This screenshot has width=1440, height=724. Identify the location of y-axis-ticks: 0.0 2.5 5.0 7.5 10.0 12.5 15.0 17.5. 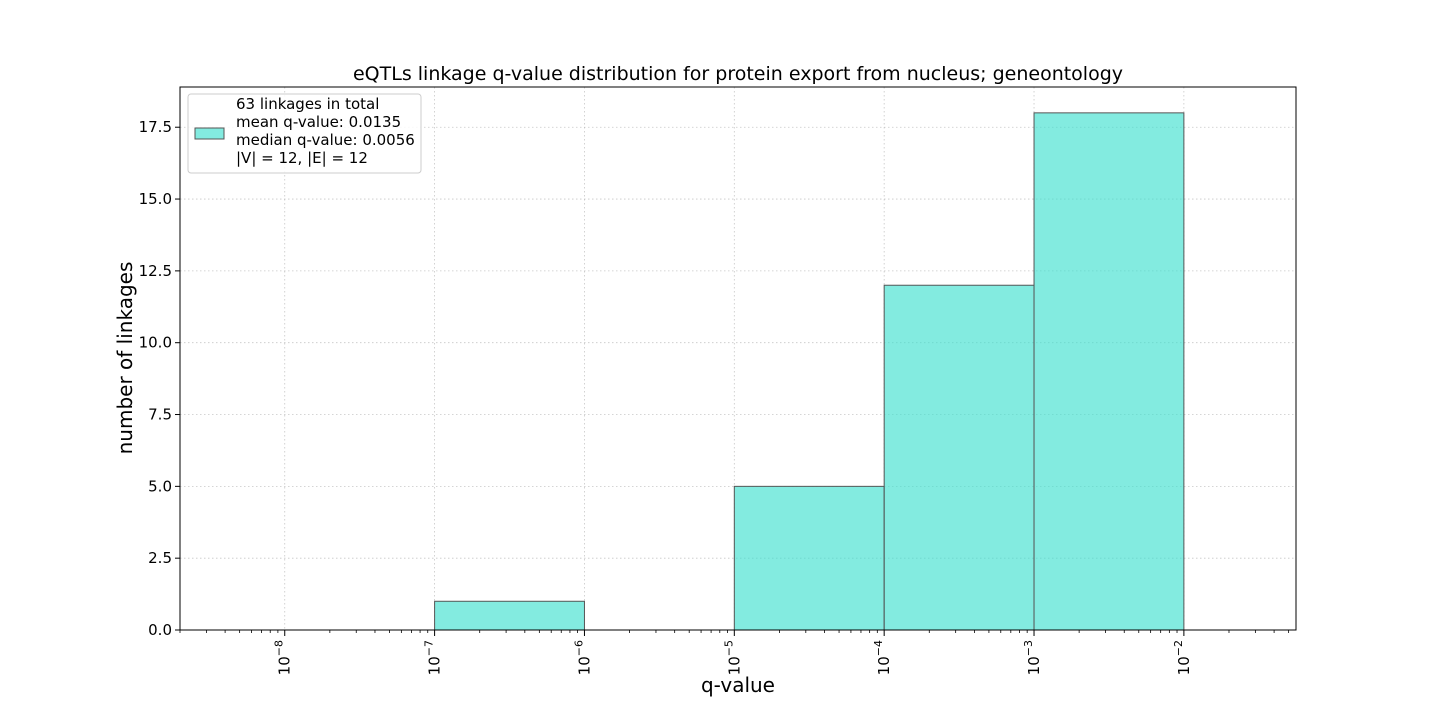
(159, 378).